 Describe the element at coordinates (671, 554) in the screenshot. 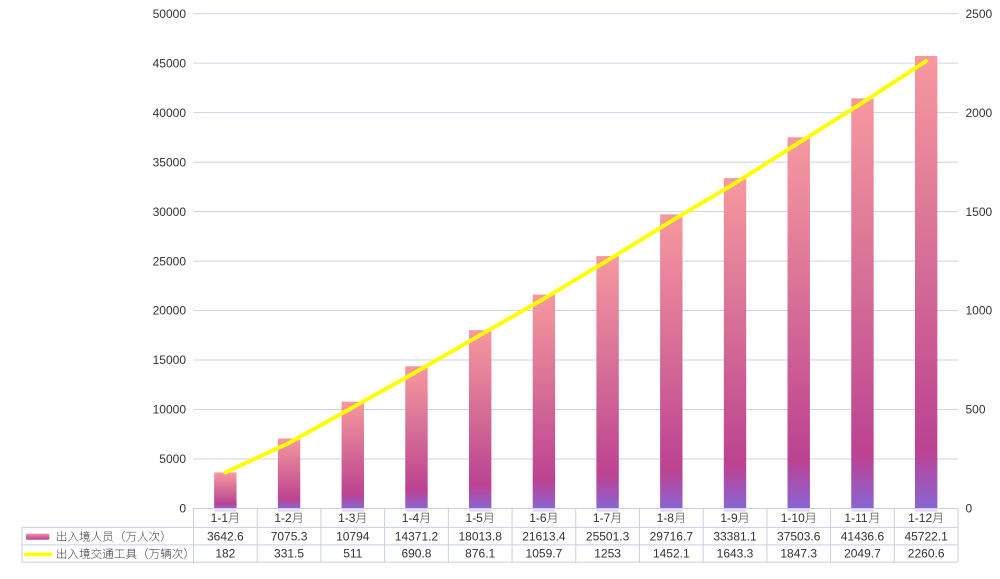

I see `svg-text: 1452.1` at that location.